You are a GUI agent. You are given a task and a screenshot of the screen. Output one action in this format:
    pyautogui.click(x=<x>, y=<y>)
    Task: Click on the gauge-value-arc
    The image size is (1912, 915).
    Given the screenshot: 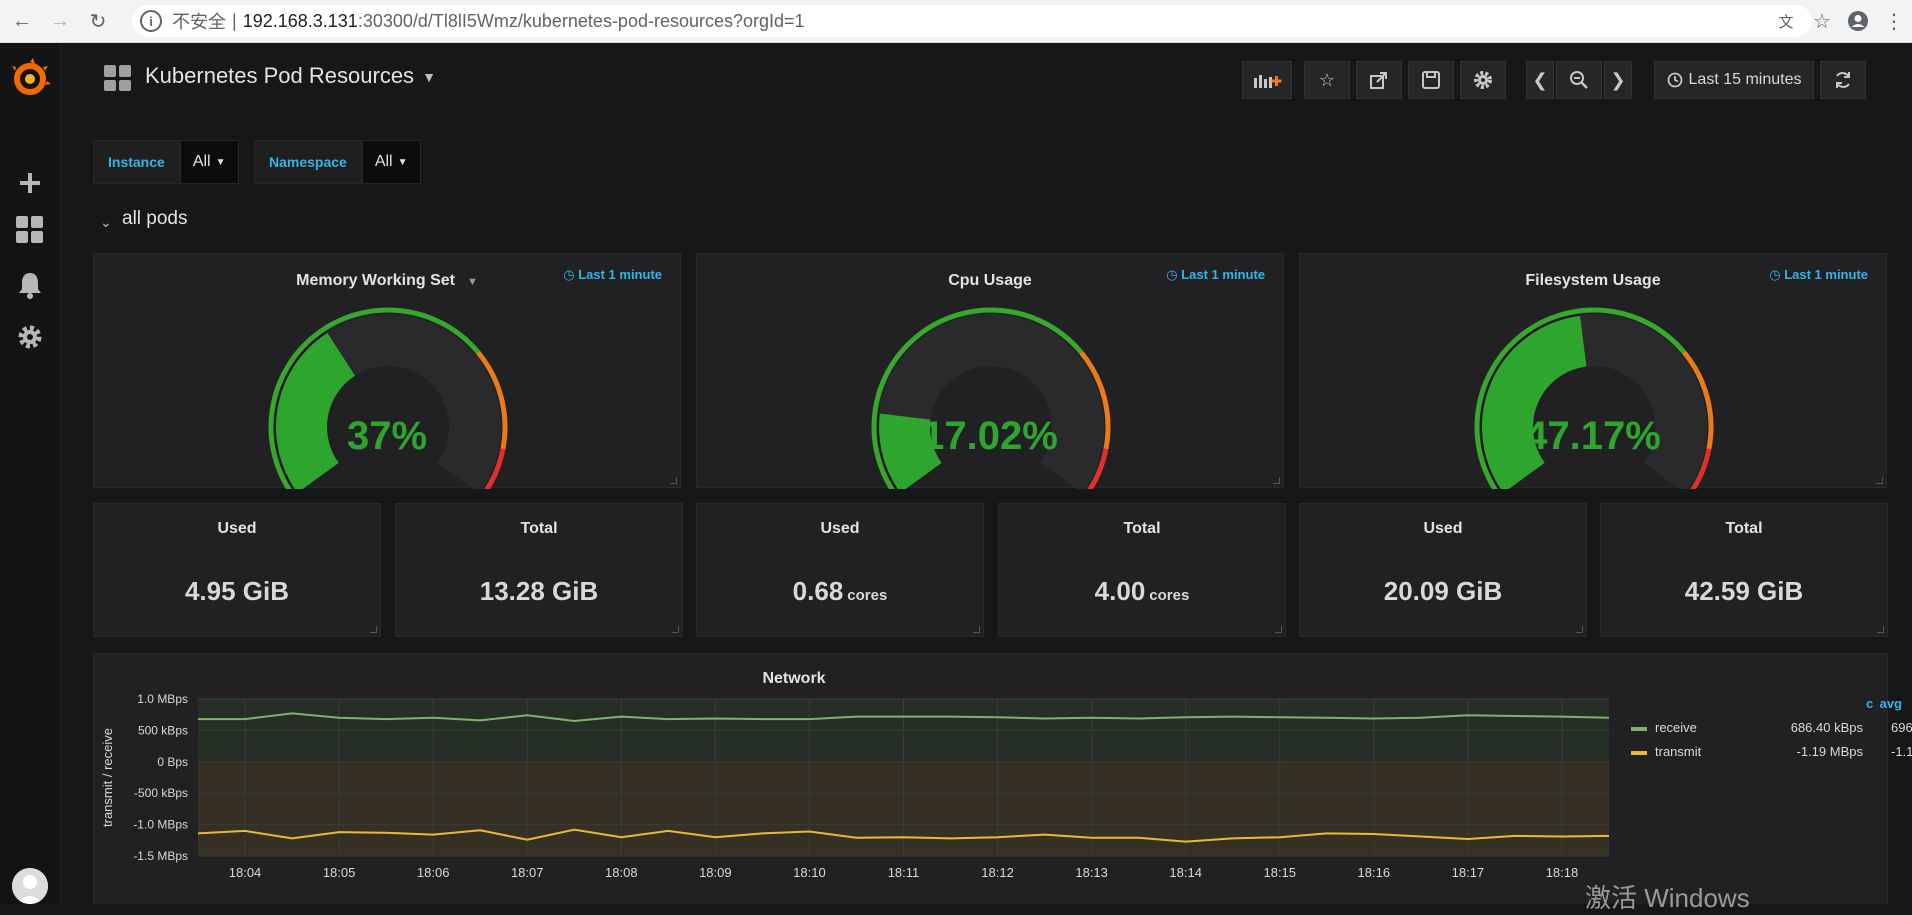 What is the action you would take?
    pyautogui.click(x=1534, y=401)
    